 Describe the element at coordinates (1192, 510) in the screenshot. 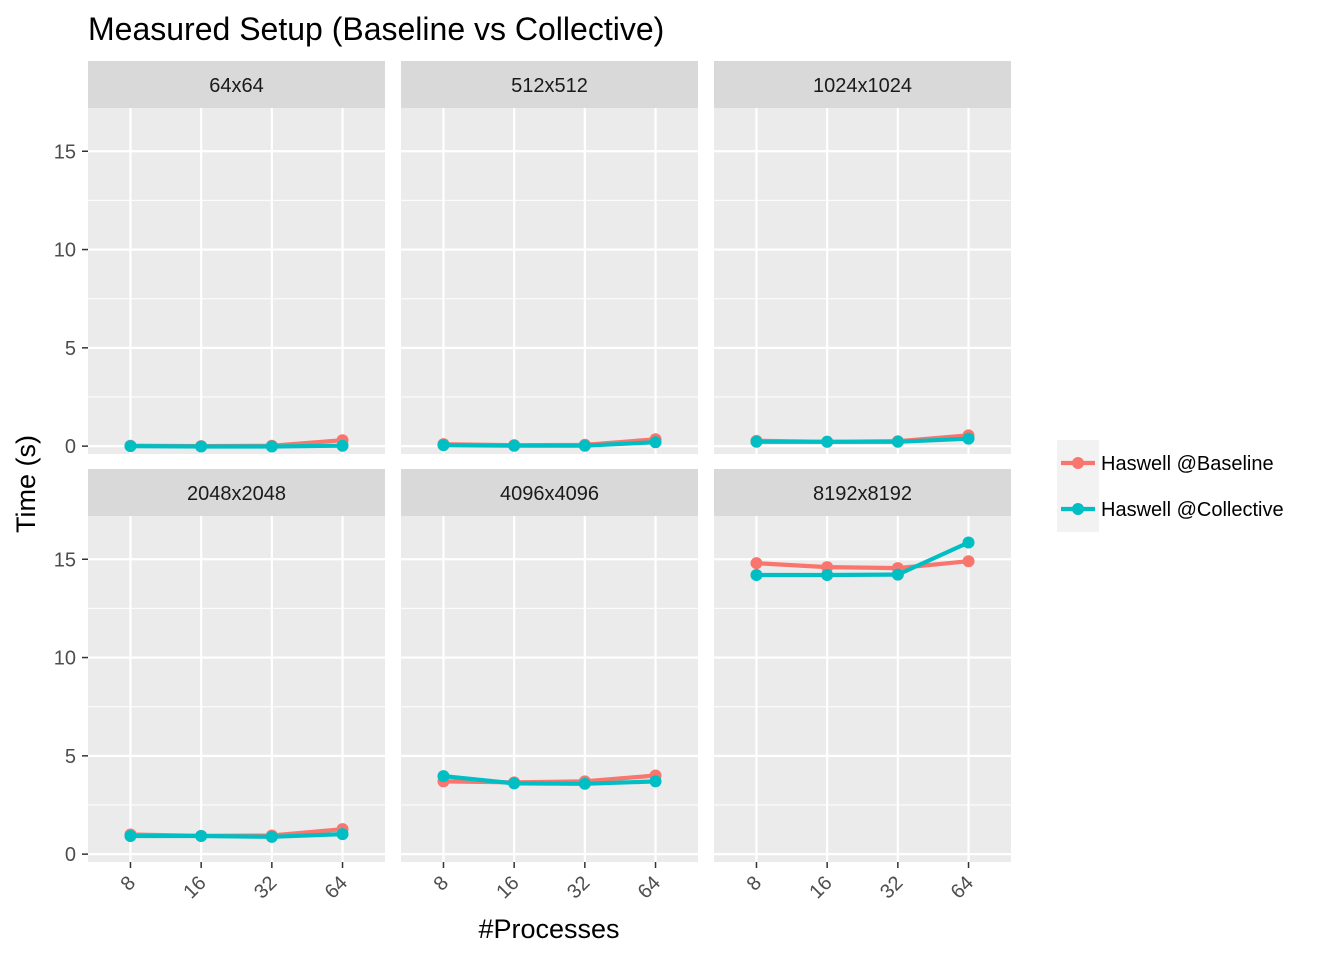

I see `legend-label: Haswell @Collective` at that location.